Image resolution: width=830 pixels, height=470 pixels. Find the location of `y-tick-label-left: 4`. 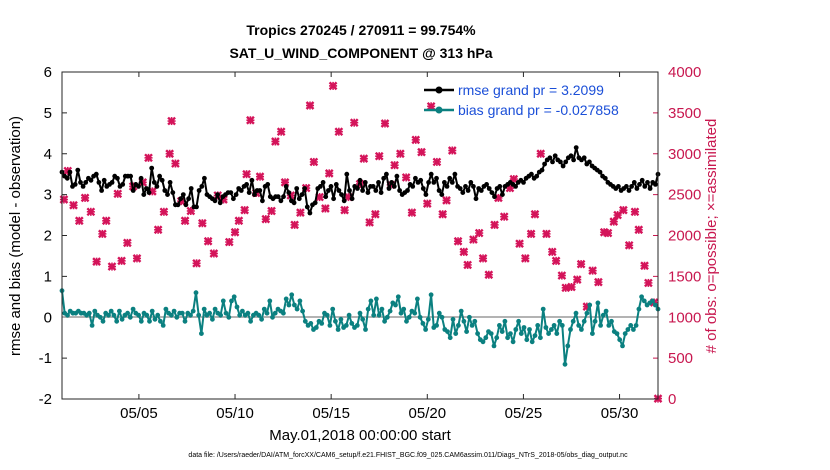

y-tick-label-left: 4 is located at coordinates (48, 154).